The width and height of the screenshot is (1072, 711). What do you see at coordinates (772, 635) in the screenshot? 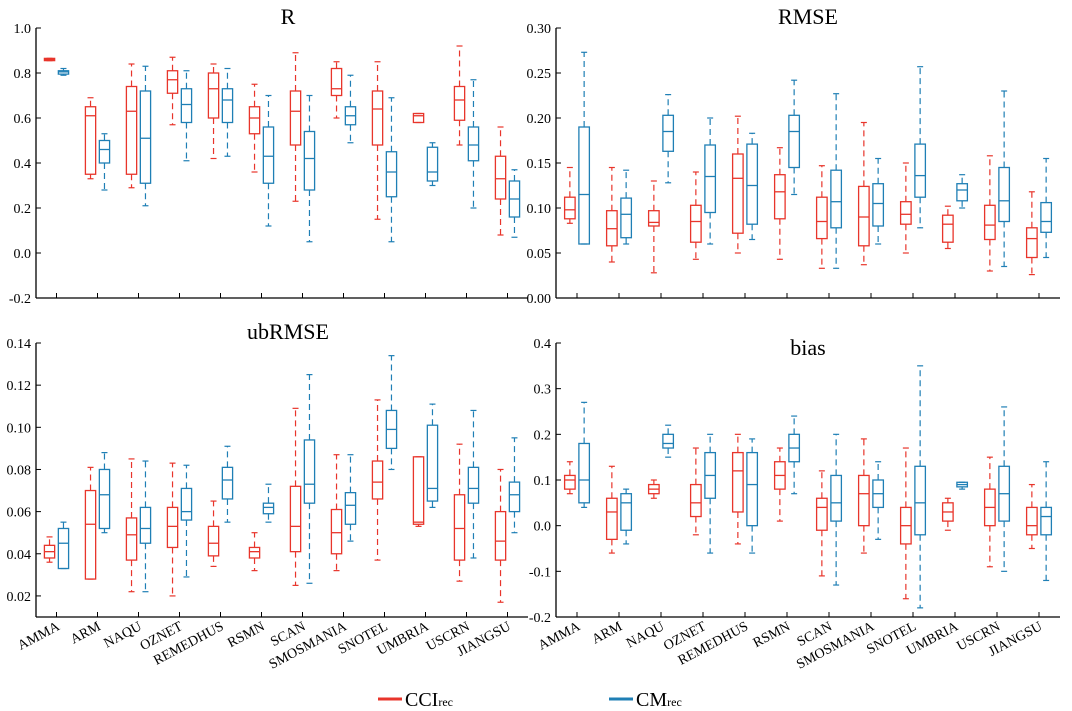
I see `x-category-label: RSMN` at bounding box center [772, 635].